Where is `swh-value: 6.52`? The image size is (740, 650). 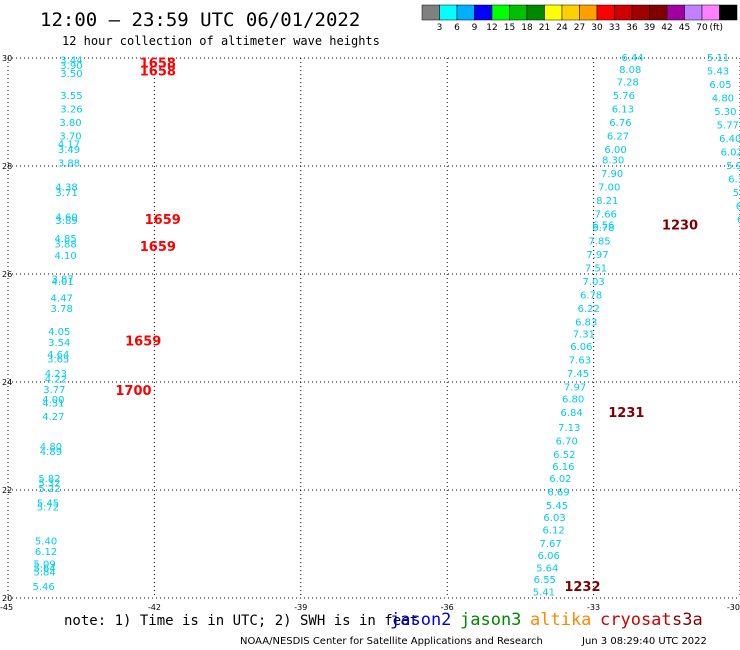
swh-value: 6.52 is located at coordinates (564, 455).